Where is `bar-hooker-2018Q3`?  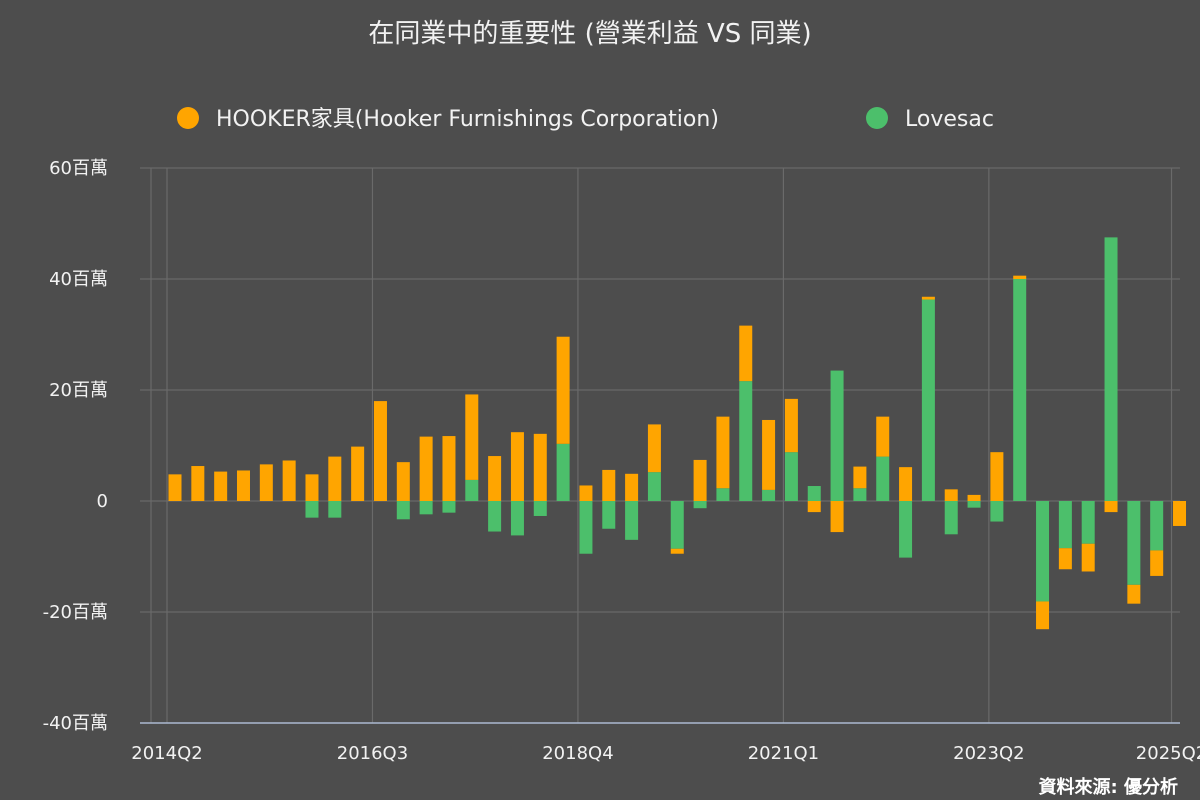 bar-hooker-2018Q3 is located at coordinates (563, 390).